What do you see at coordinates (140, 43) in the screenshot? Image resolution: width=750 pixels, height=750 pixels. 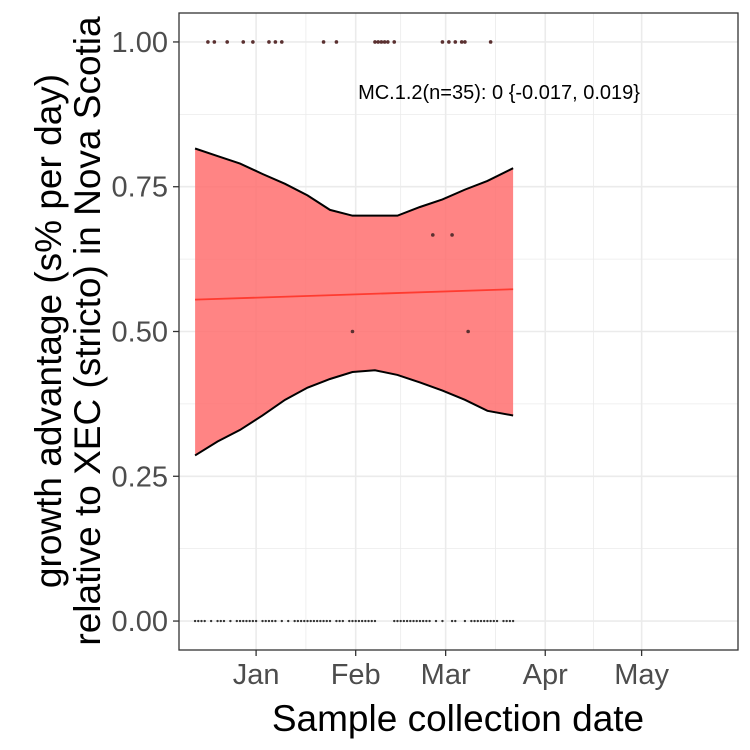 I see `y-tick-label: 1.00` at bounding box center [140, 43].